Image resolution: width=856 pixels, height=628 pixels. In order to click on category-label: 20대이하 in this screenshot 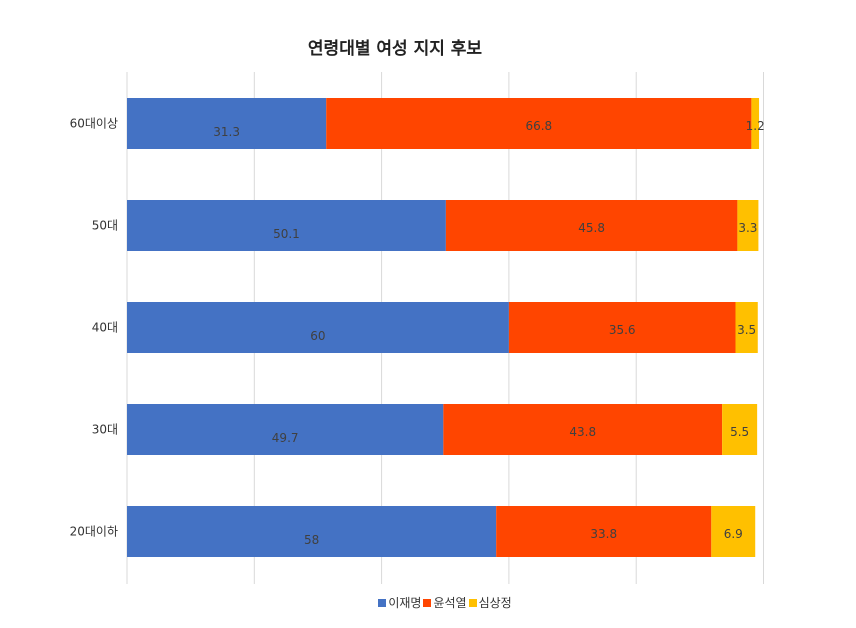, I will do `click(94, 532)`.